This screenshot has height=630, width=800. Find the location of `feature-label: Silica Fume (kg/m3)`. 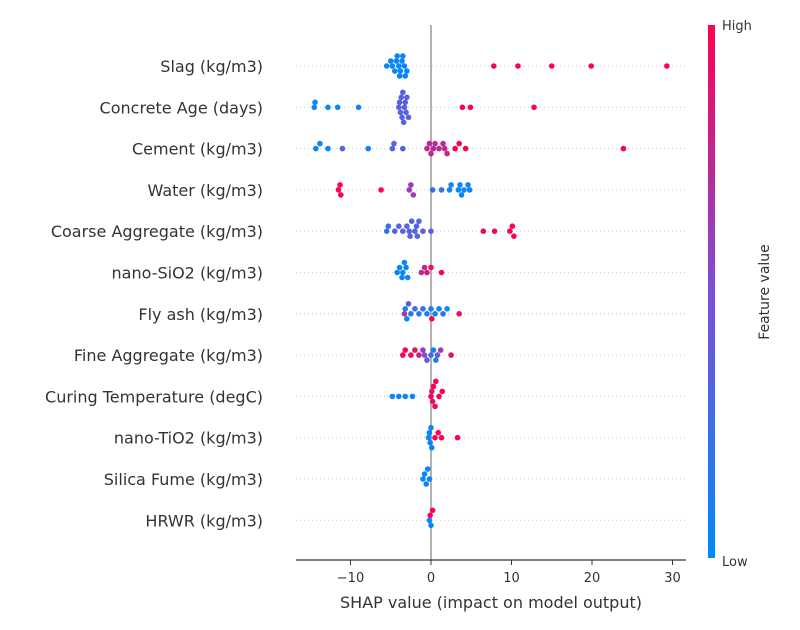

feature-label: Silica Fume (kg/m3) is located at coordinates (183, 479).